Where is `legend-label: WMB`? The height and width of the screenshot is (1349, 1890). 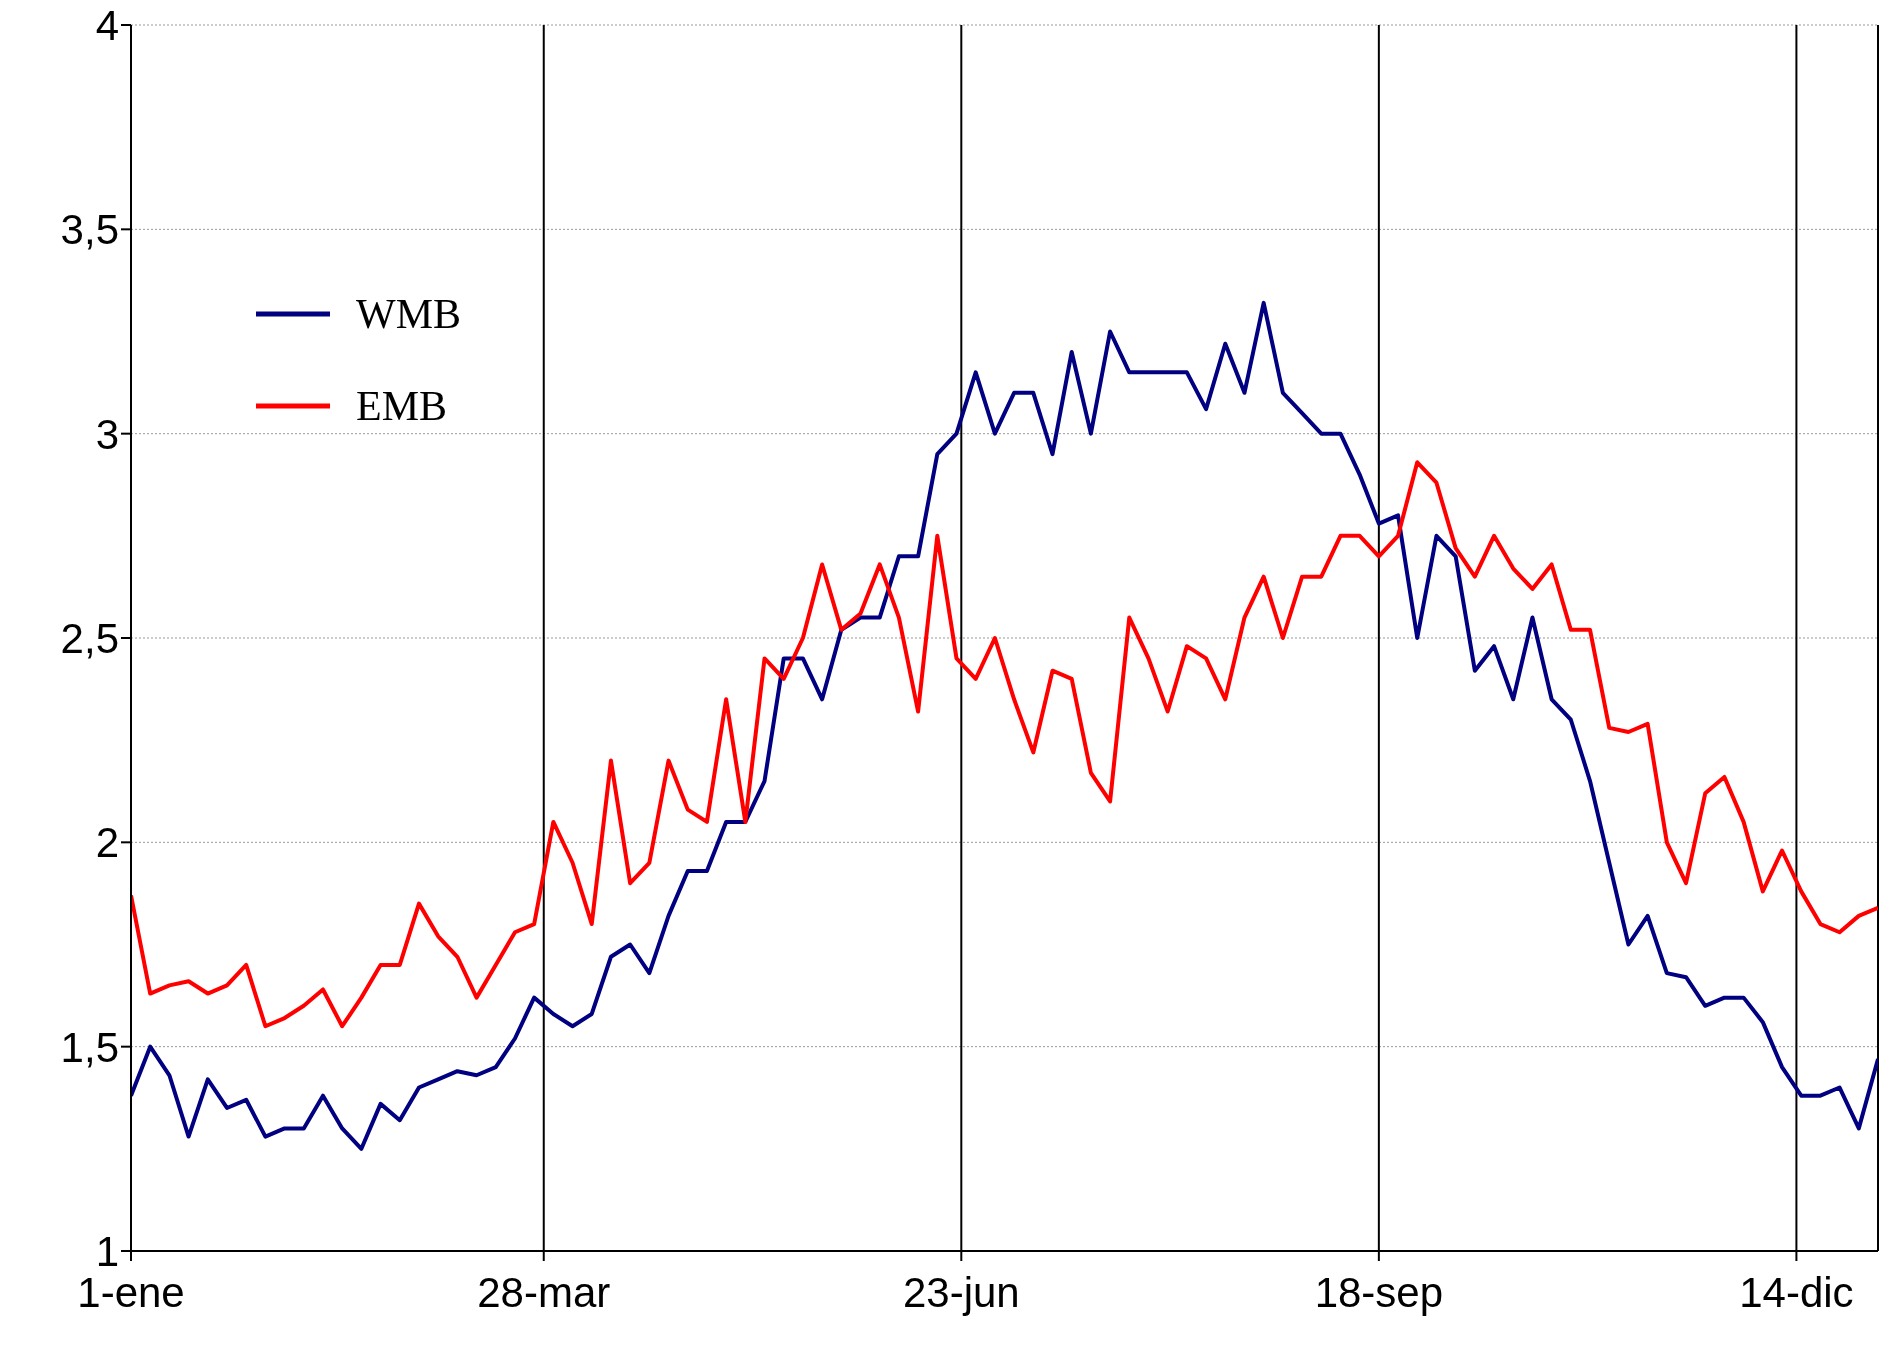
legend-label: WMB is located at coordinates (408, 314).